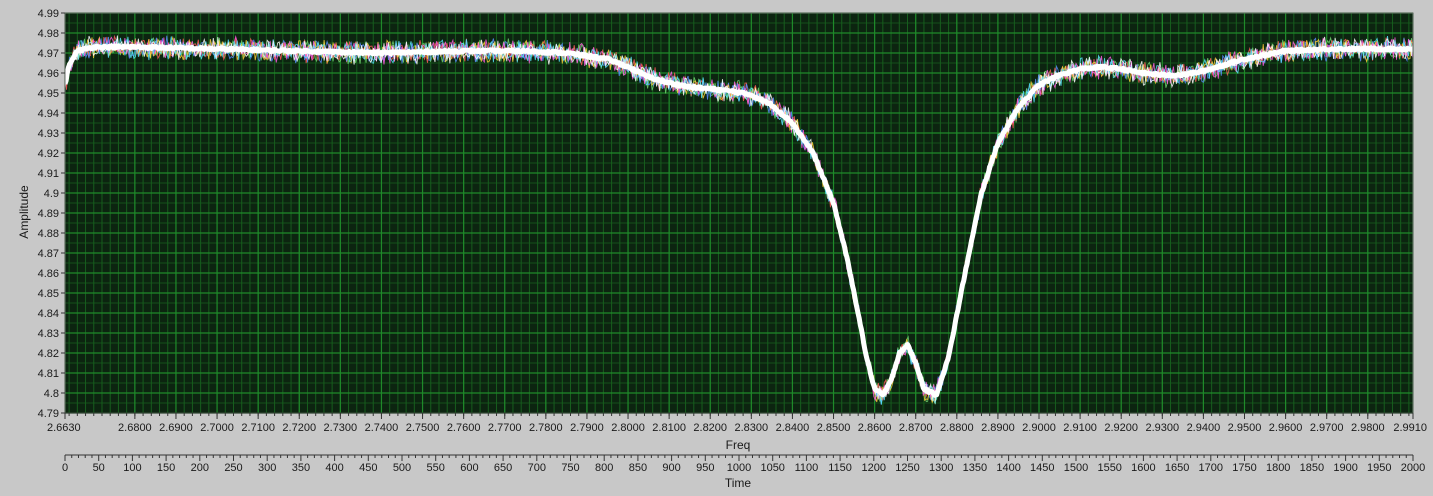  I want to click on freq-tick-label: 2.6800, so click(135, 428).